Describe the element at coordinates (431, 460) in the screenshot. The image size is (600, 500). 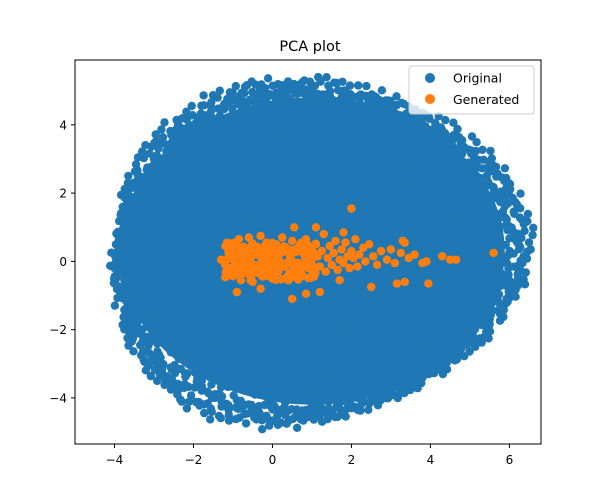
I see `x-tick-label: 4` at that location.